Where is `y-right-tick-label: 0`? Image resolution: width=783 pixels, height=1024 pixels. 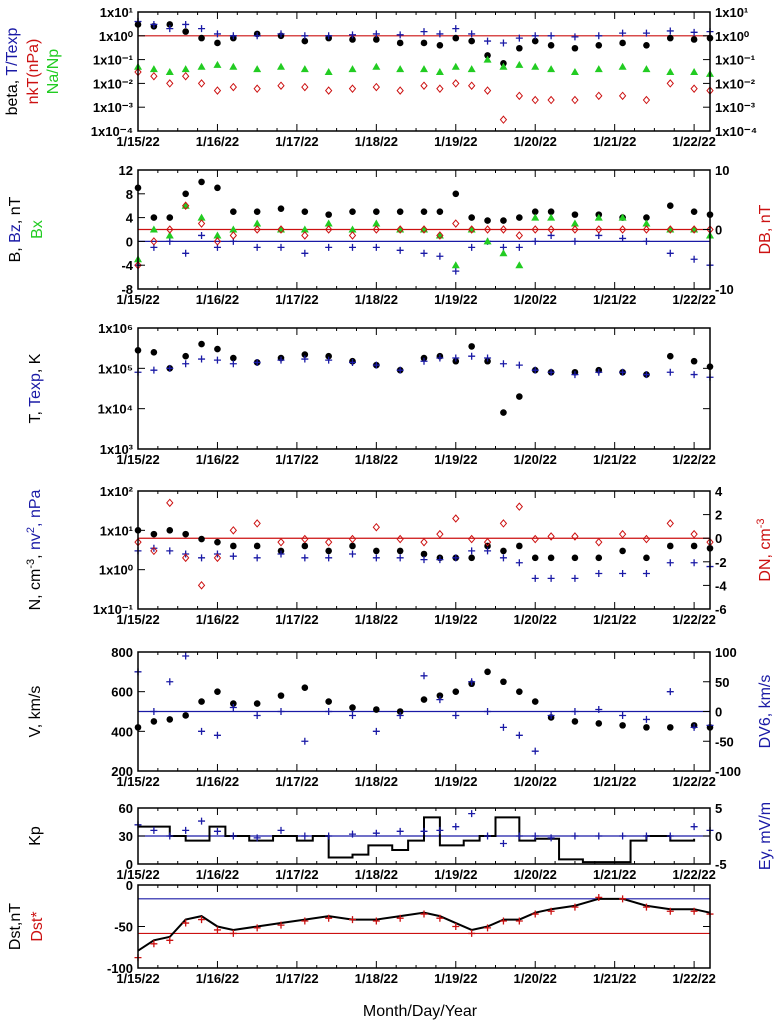
y-right-tick-label: 0 is located at coordinates (718, 230).